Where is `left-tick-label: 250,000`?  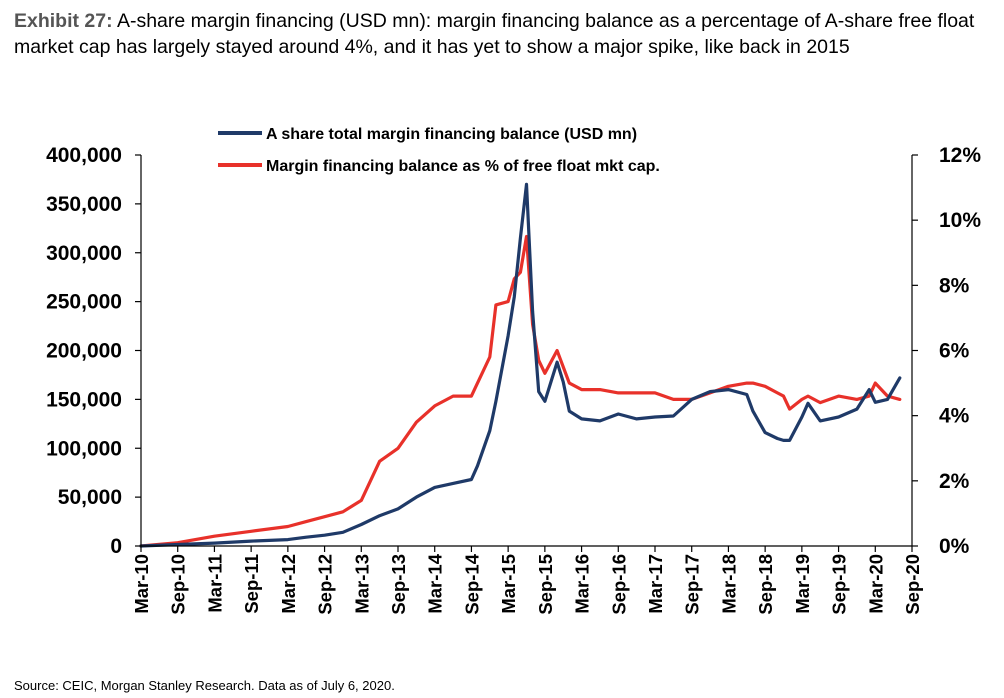
left-tick-label: 250,000 is located at coordinates (84, 302).